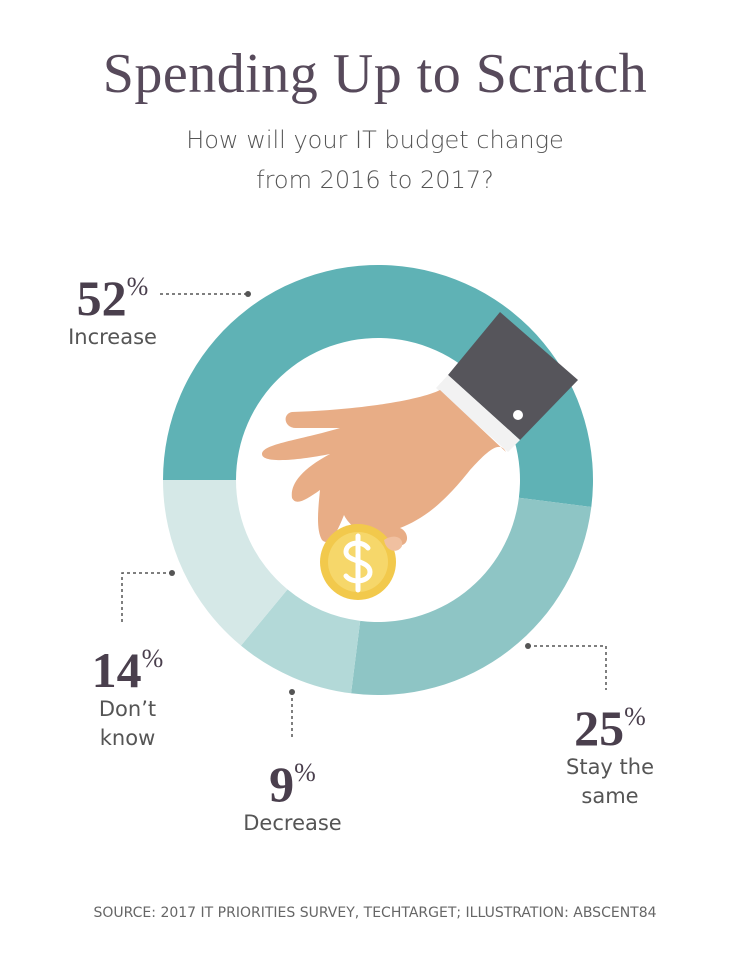 The height and width of the screenshot is (971, 750). Describe the element at coordinates (393, 543) in the screenshot. I see `thumb` at that location.